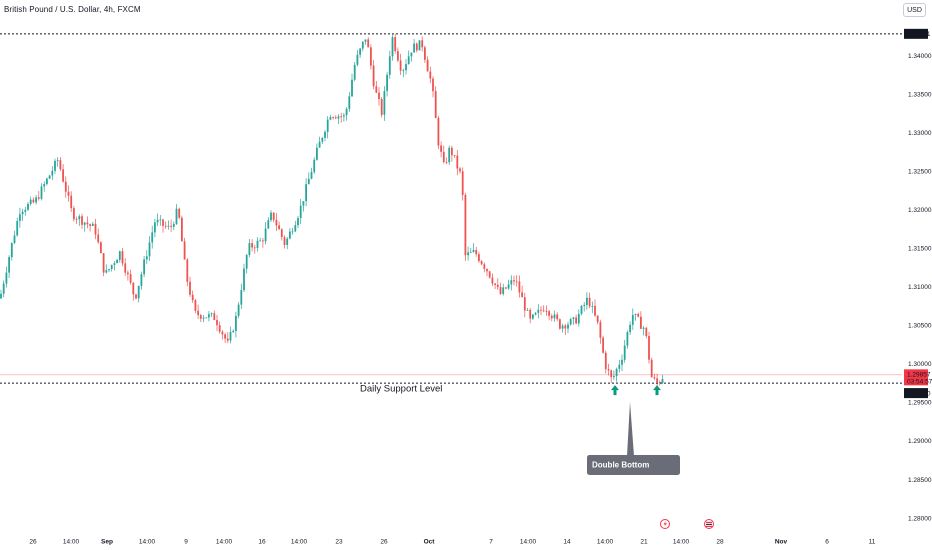 Image resolution: width=932 pixels, height=550 pixels. I want to click on time-tick-label: 6, so click(827, 542).